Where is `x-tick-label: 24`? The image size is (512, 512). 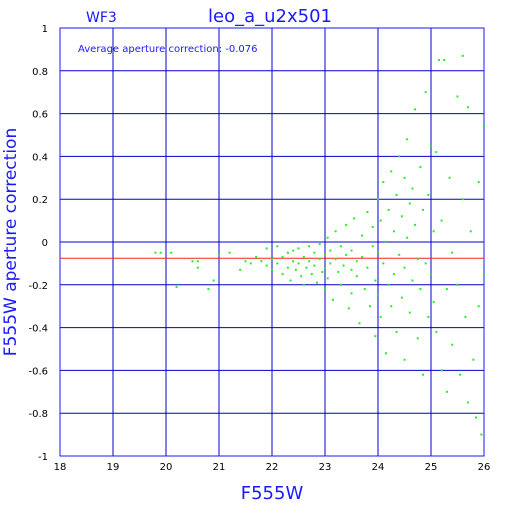 x-tick-label: 24 is located at coordinates (378, 467).